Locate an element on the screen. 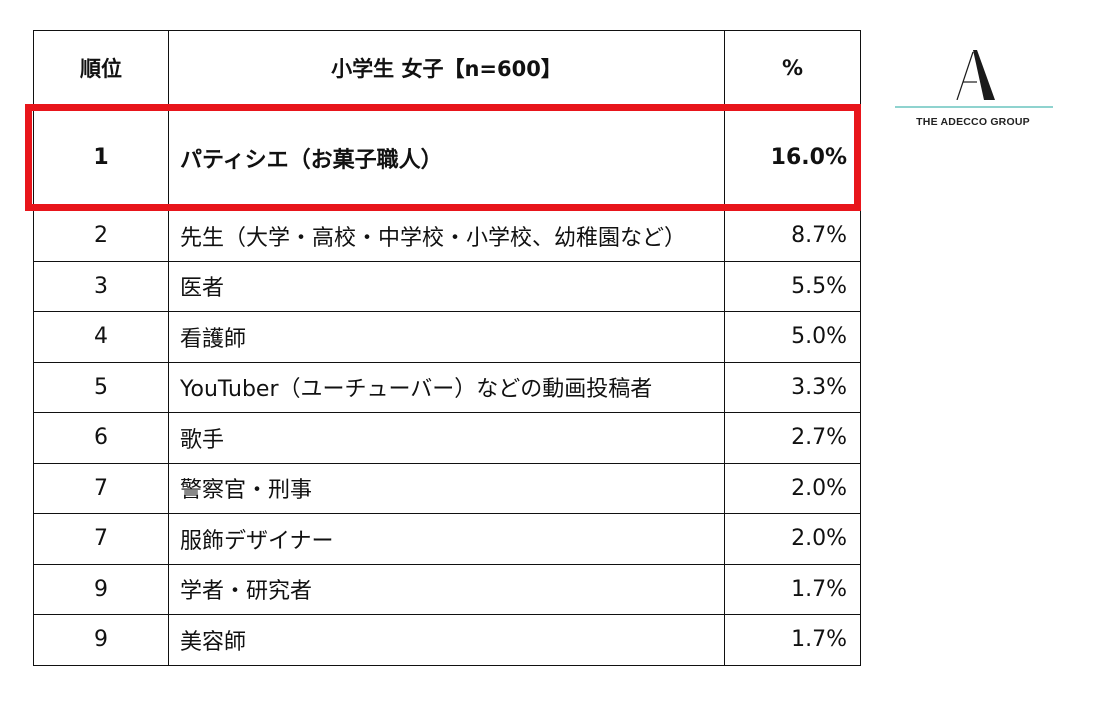  table-row: 4 看護師 5.0% is located at coordinates (447, 337).